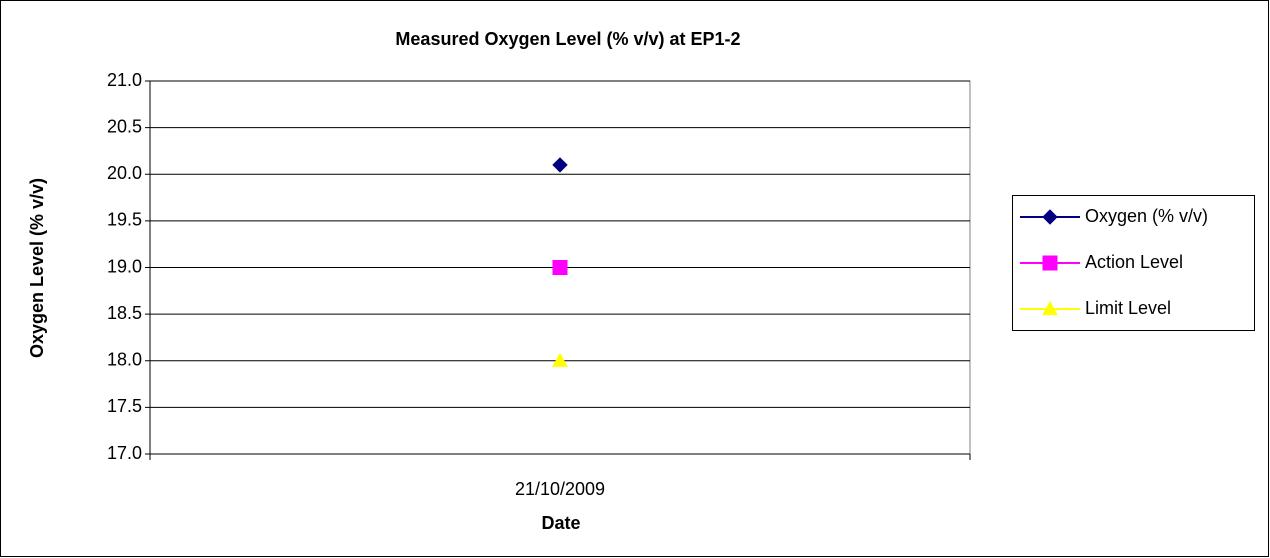  Describe the element at coordinates (124, 453) in the screenshot. I see `y-tick-label: 17.0` at that location.